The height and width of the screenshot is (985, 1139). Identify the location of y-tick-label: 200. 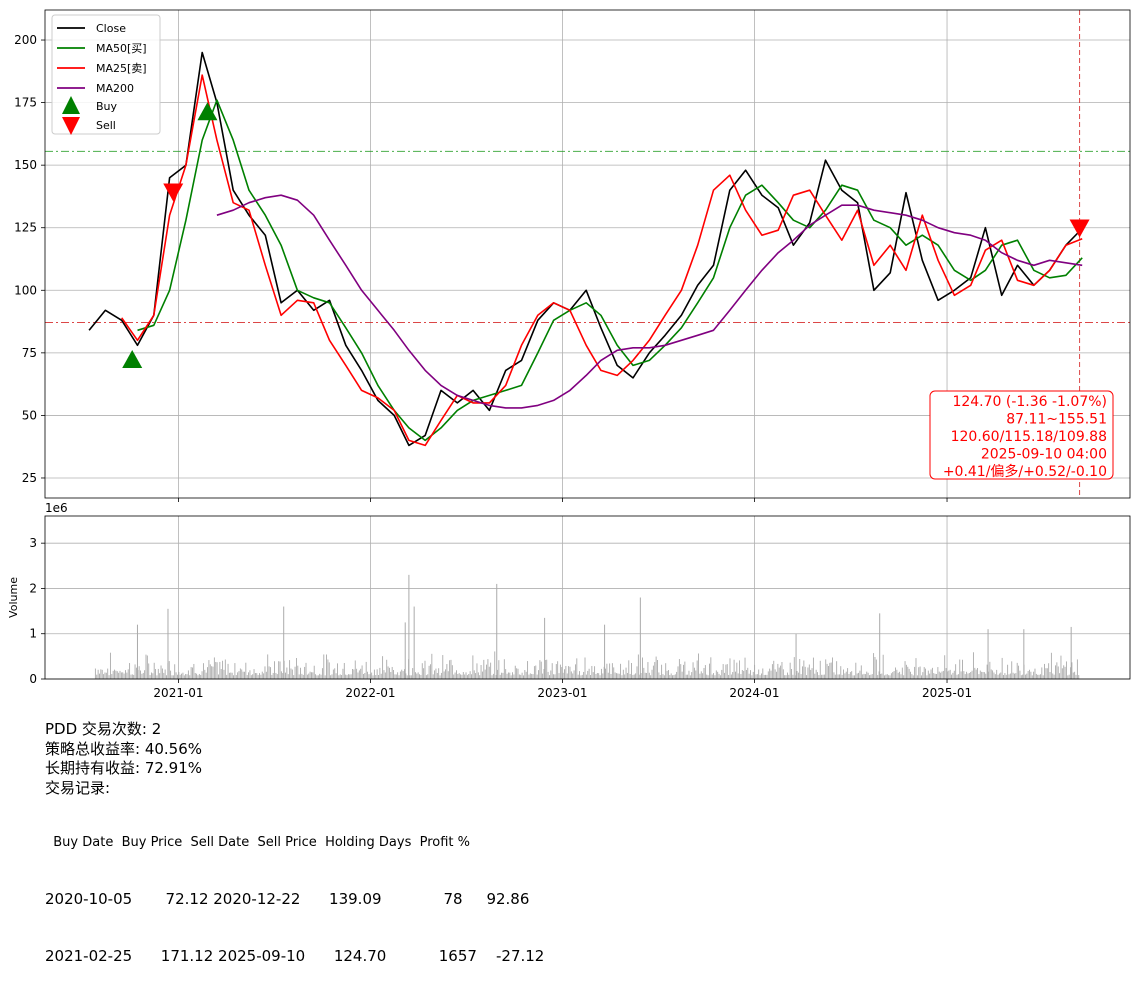
(25, 40).